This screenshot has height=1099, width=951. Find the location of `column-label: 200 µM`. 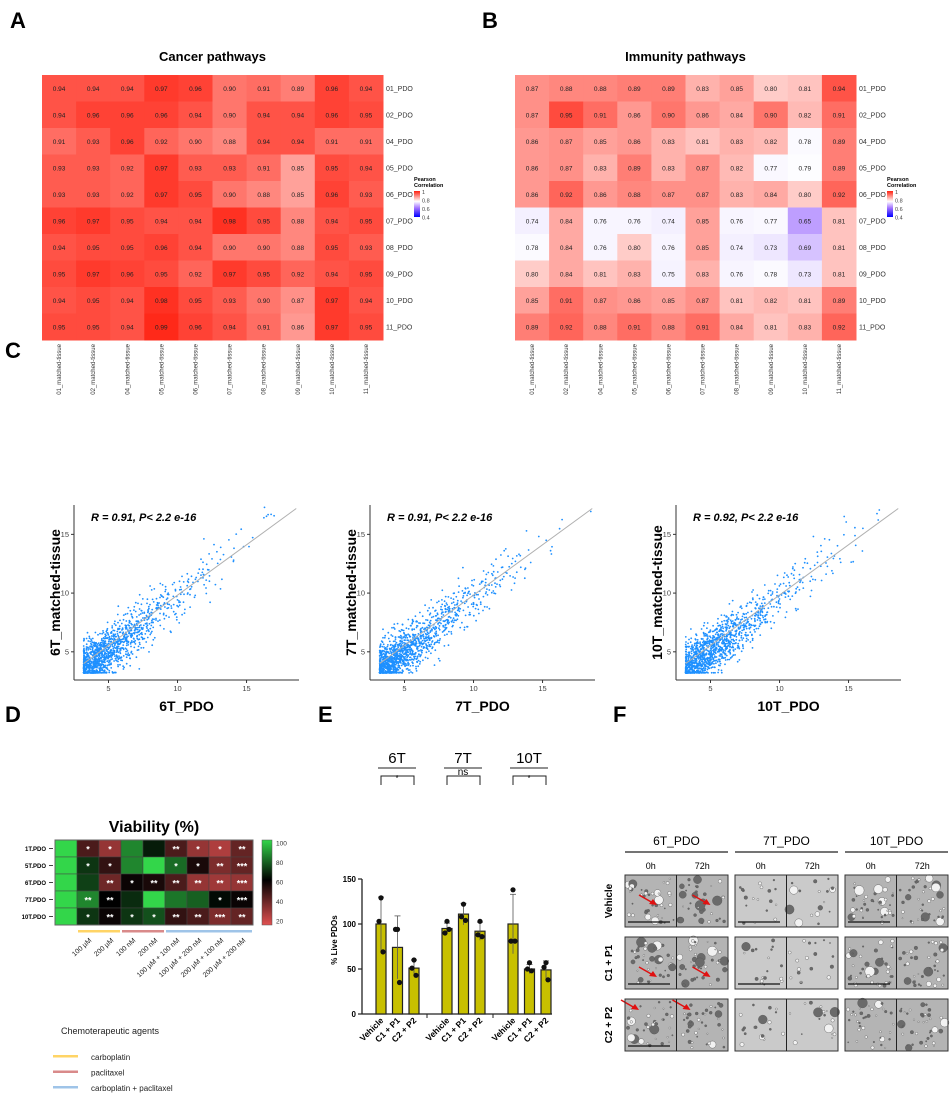

column-label: 200 µM is located at coordinates (104, 947).